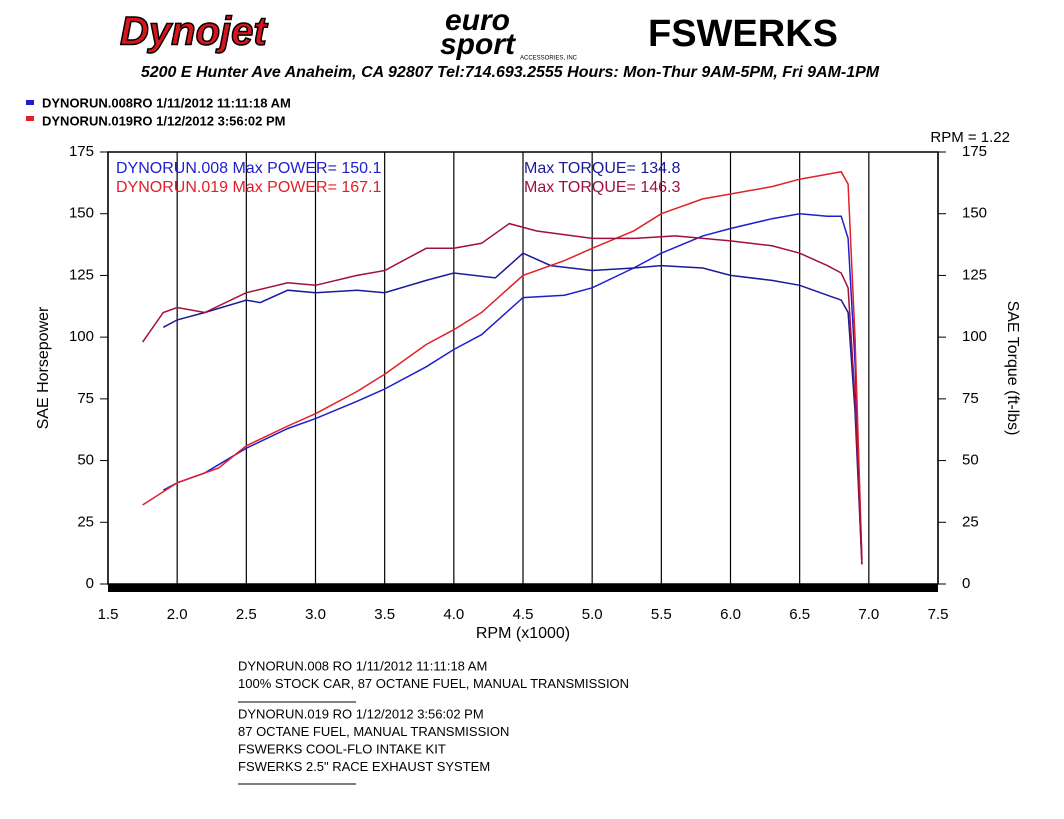 Image resolution: width=1064 pixels, height=819 pixels. Describe the element at coordinates (81, 274) in the screenshot. I see `y-tick-label: 125` at that location.